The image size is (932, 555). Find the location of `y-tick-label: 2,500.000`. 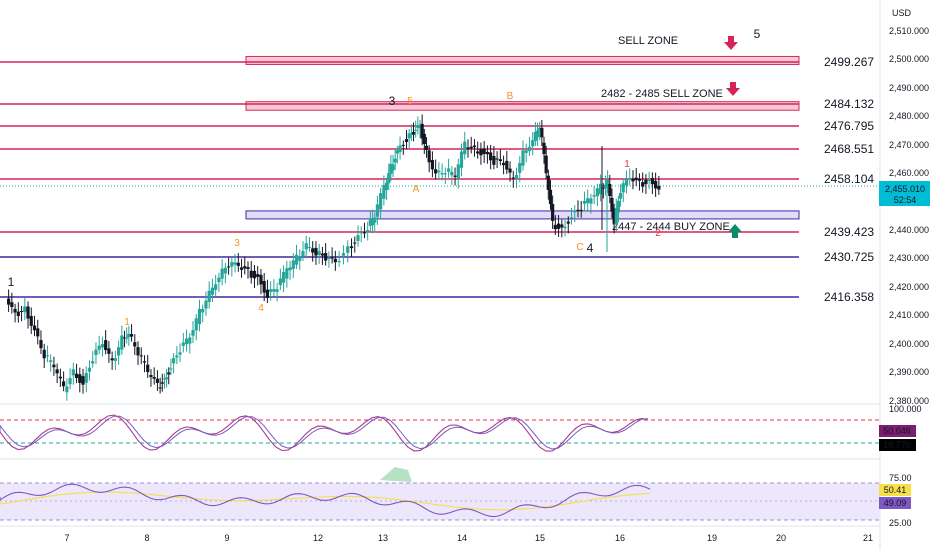

y-tick-label: 2,500.000 is located at coordinates (909, 59).